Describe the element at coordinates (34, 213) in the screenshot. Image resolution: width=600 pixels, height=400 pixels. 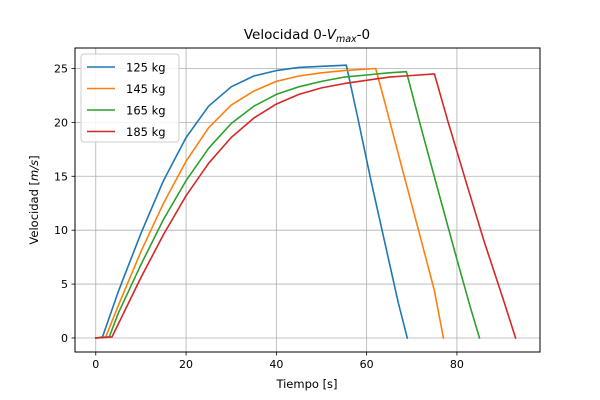
I see `y-axis-label-pre: Velocidad [` at that location.